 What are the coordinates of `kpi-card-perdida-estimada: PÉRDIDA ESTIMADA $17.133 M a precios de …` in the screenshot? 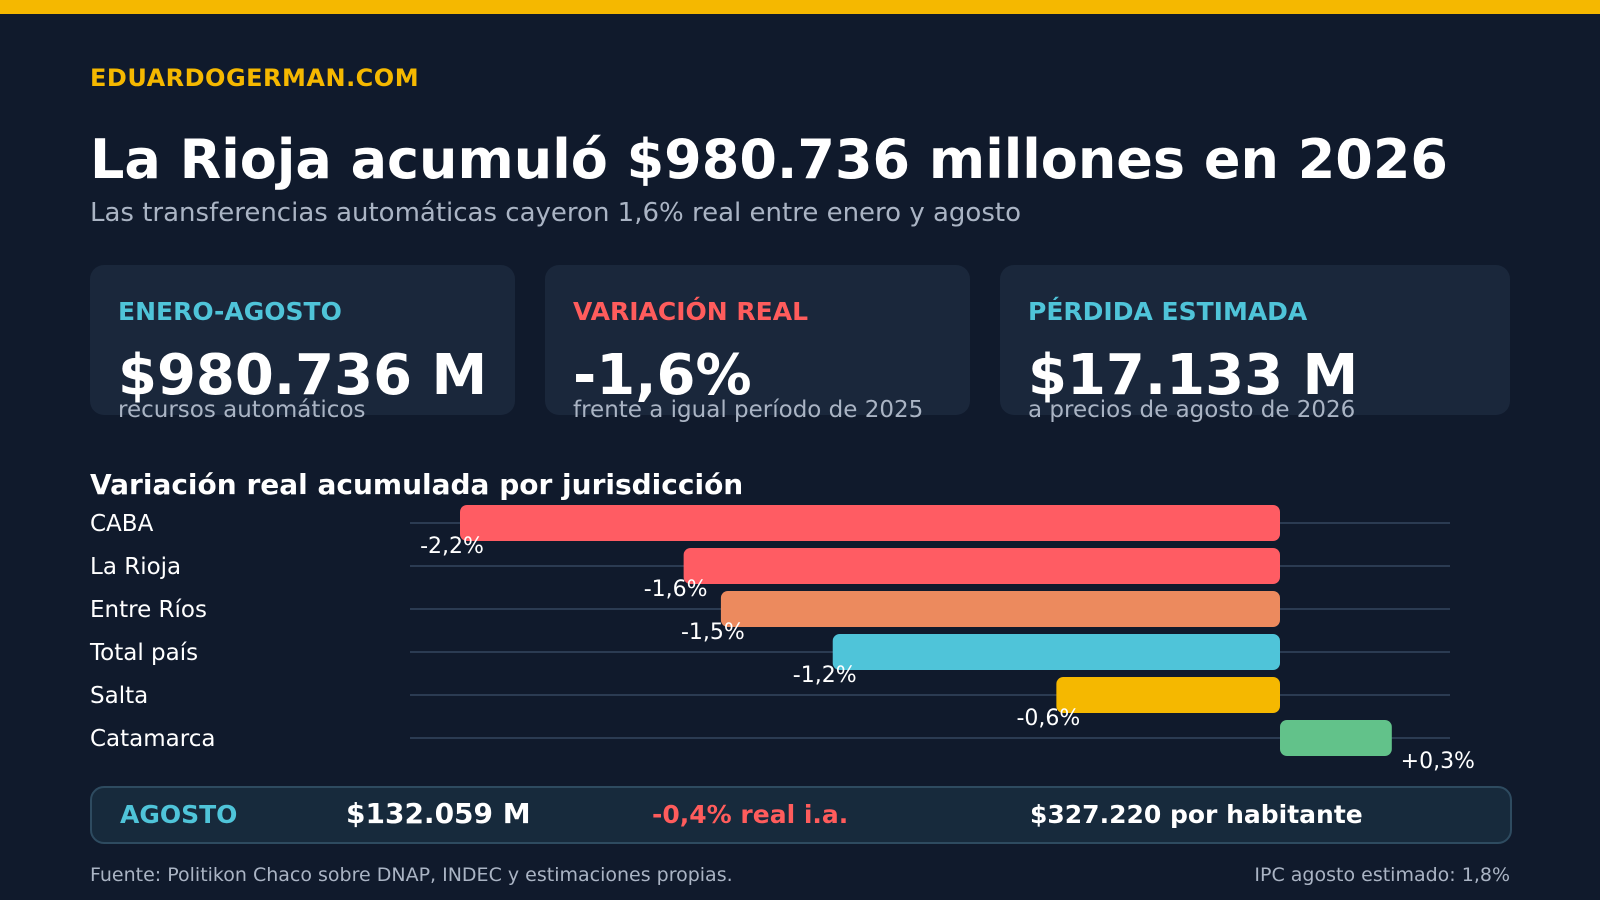 It's located at (1255, 344).